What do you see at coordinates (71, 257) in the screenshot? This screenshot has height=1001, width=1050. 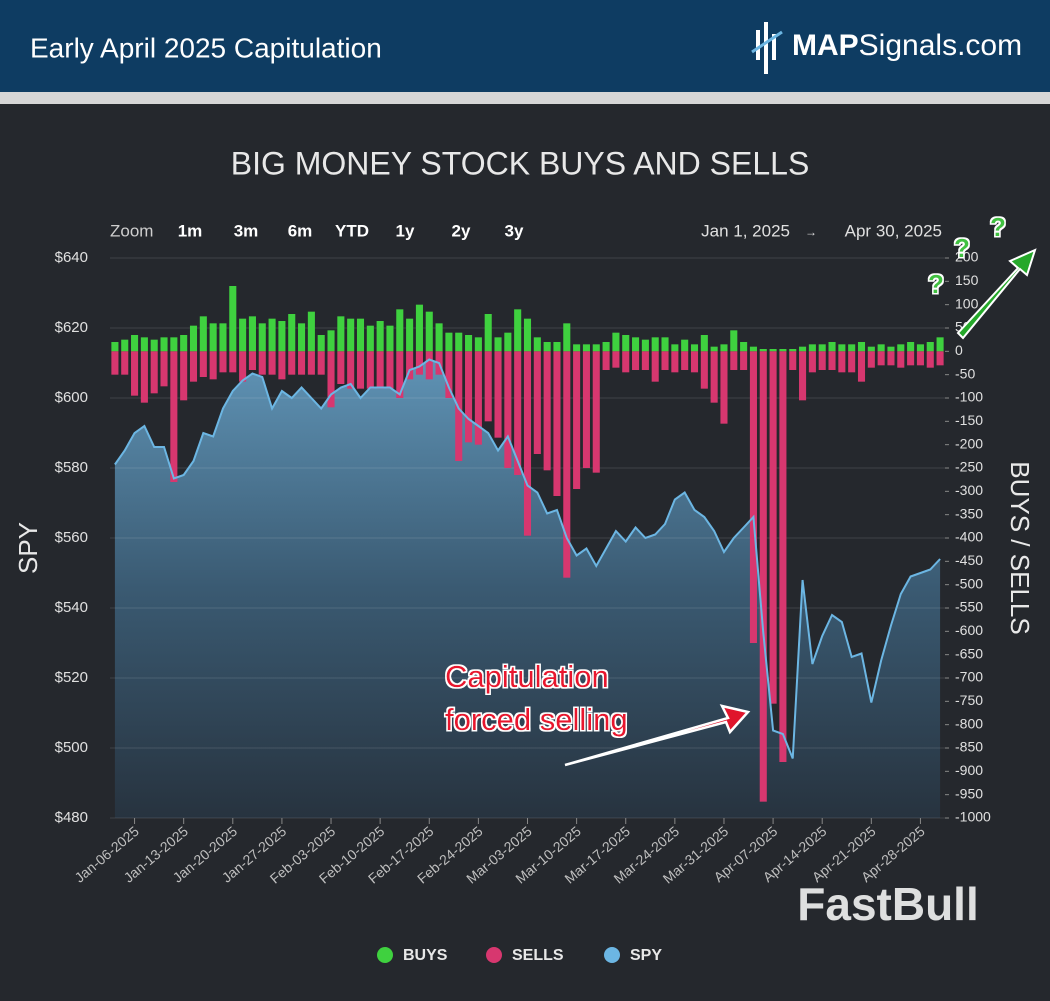 I see `y-tick-label: $640` at bounding box center [71, 257].